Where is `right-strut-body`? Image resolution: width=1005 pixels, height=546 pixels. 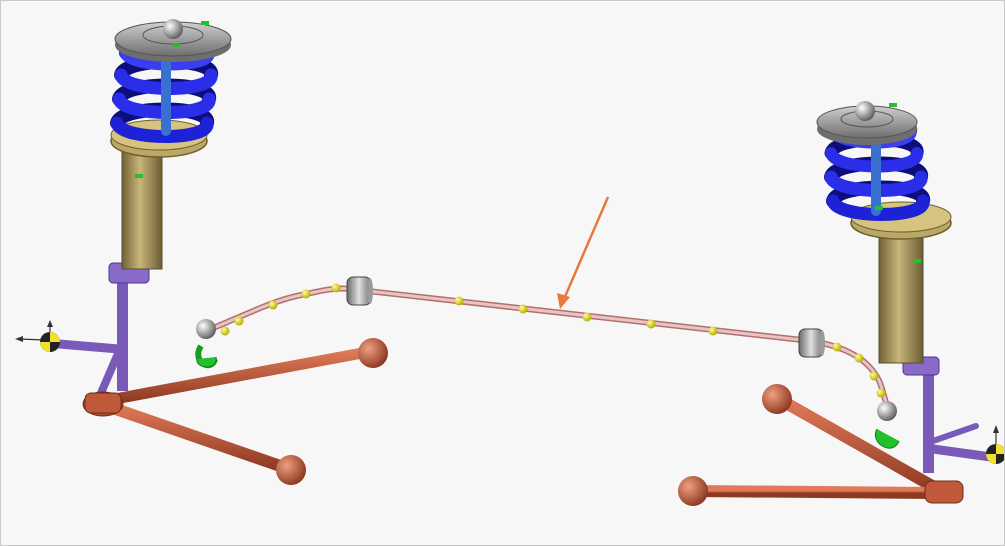
right-strut-body is located at coordinates (901, 298).